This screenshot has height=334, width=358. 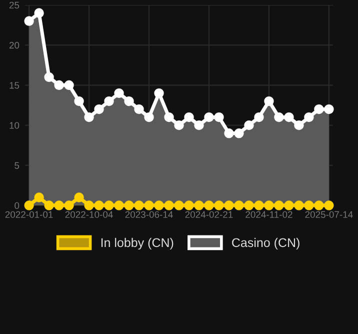 I want to click on x-tick-label: 2024-11-02, so click(x=269, y=214).